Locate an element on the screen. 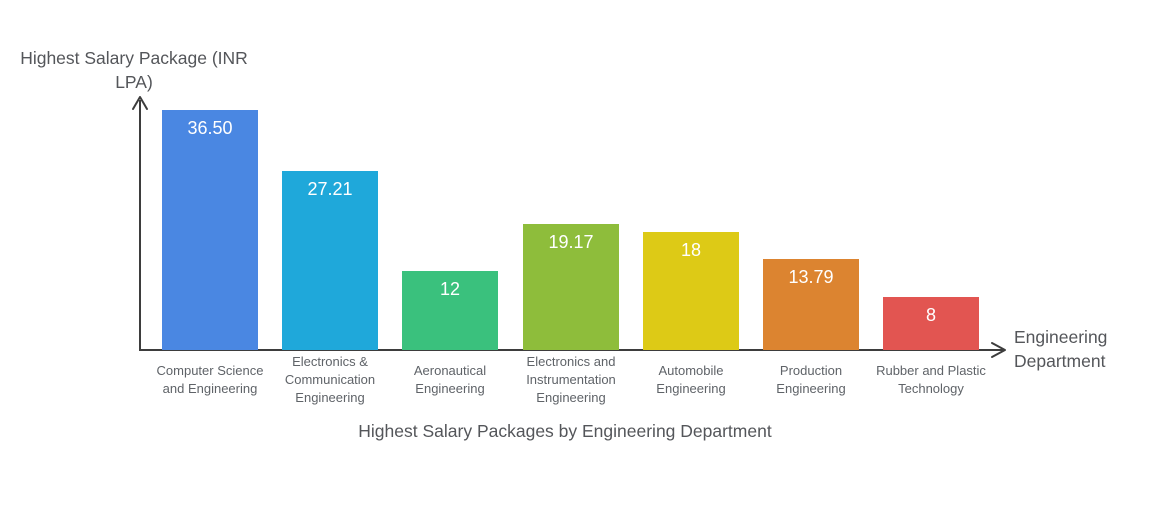 Image resolution: width=1158 pixels, height=516 pixels. category-label: Aeronautical Engineering is located at coordinates (450, 379).